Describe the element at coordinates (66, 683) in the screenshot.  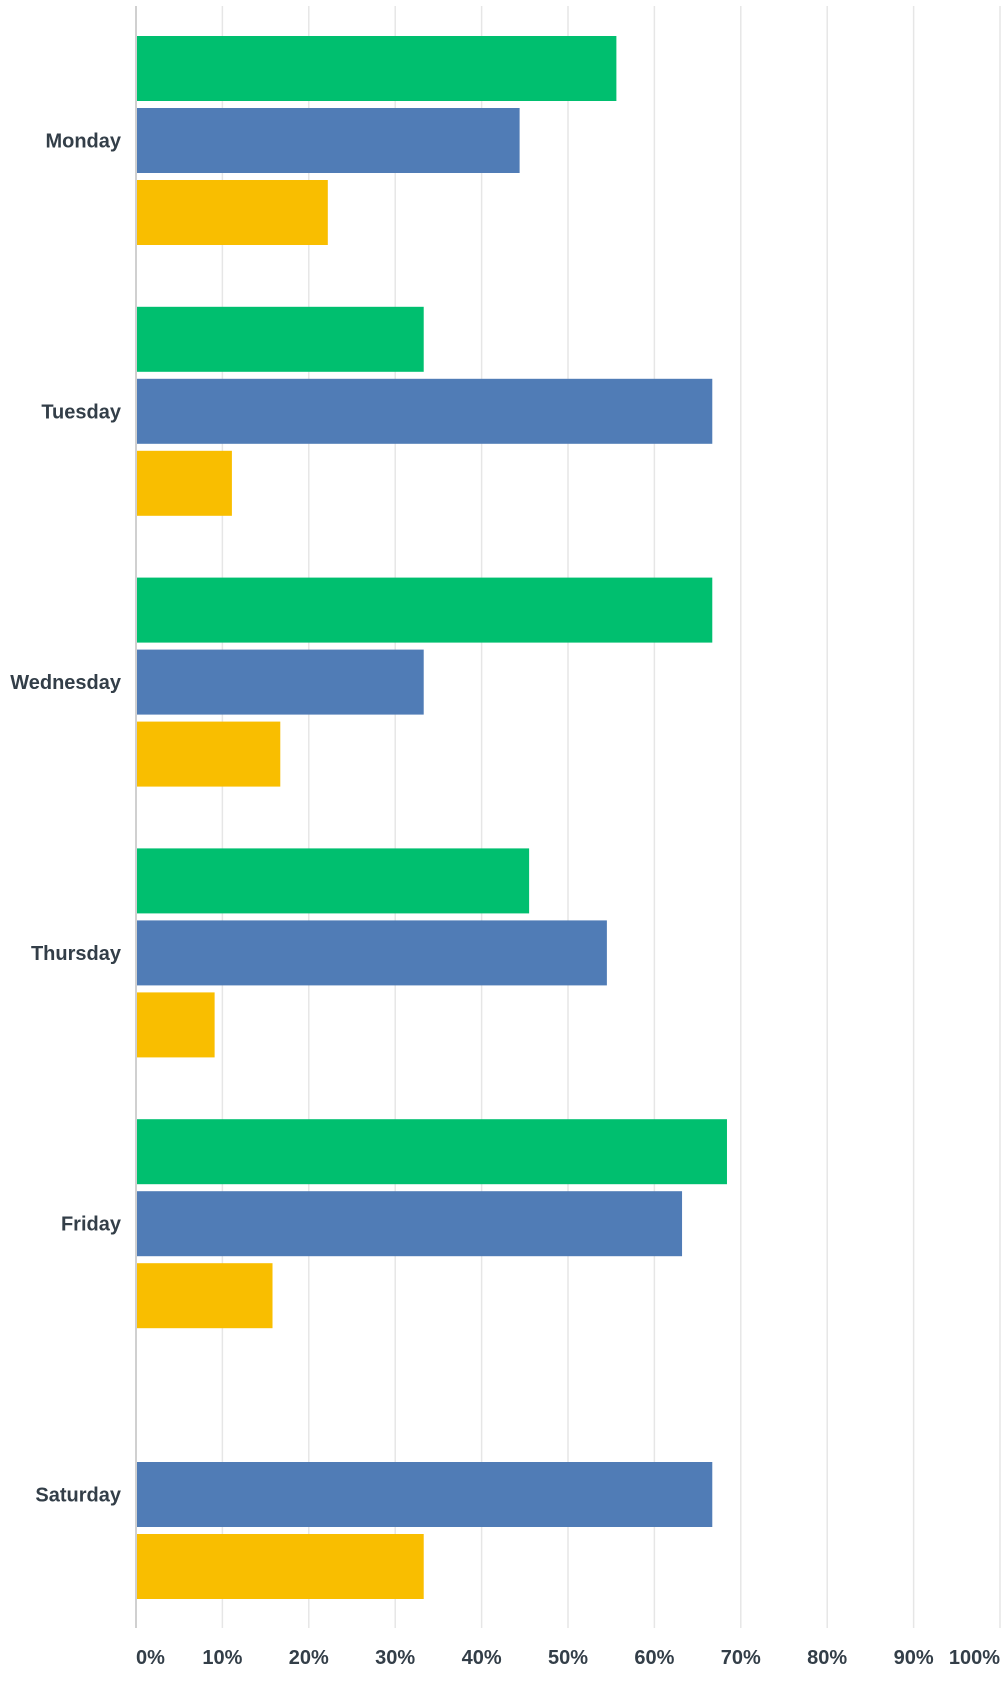
I see `category-label-wednesday: Wednesday` at that location.